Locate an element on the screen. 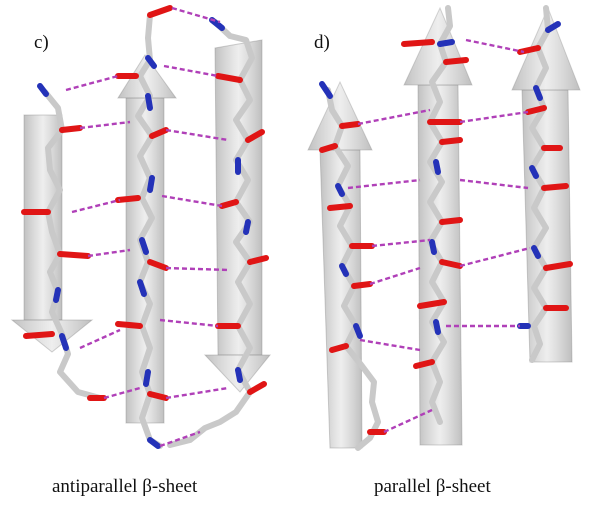 The image size is (596, 505). panel-label-c: c) is located at coordinates (41, 42).